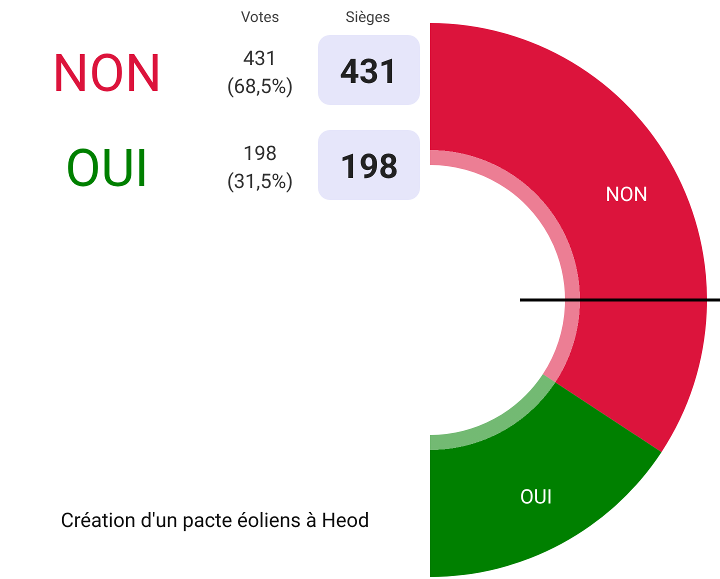 The height and width of the screenshot is (579, 720). What do you see at coordinates (536, 496) in the screenshot?
I see `slice-label: OUI` at bounding box center [536, 496].